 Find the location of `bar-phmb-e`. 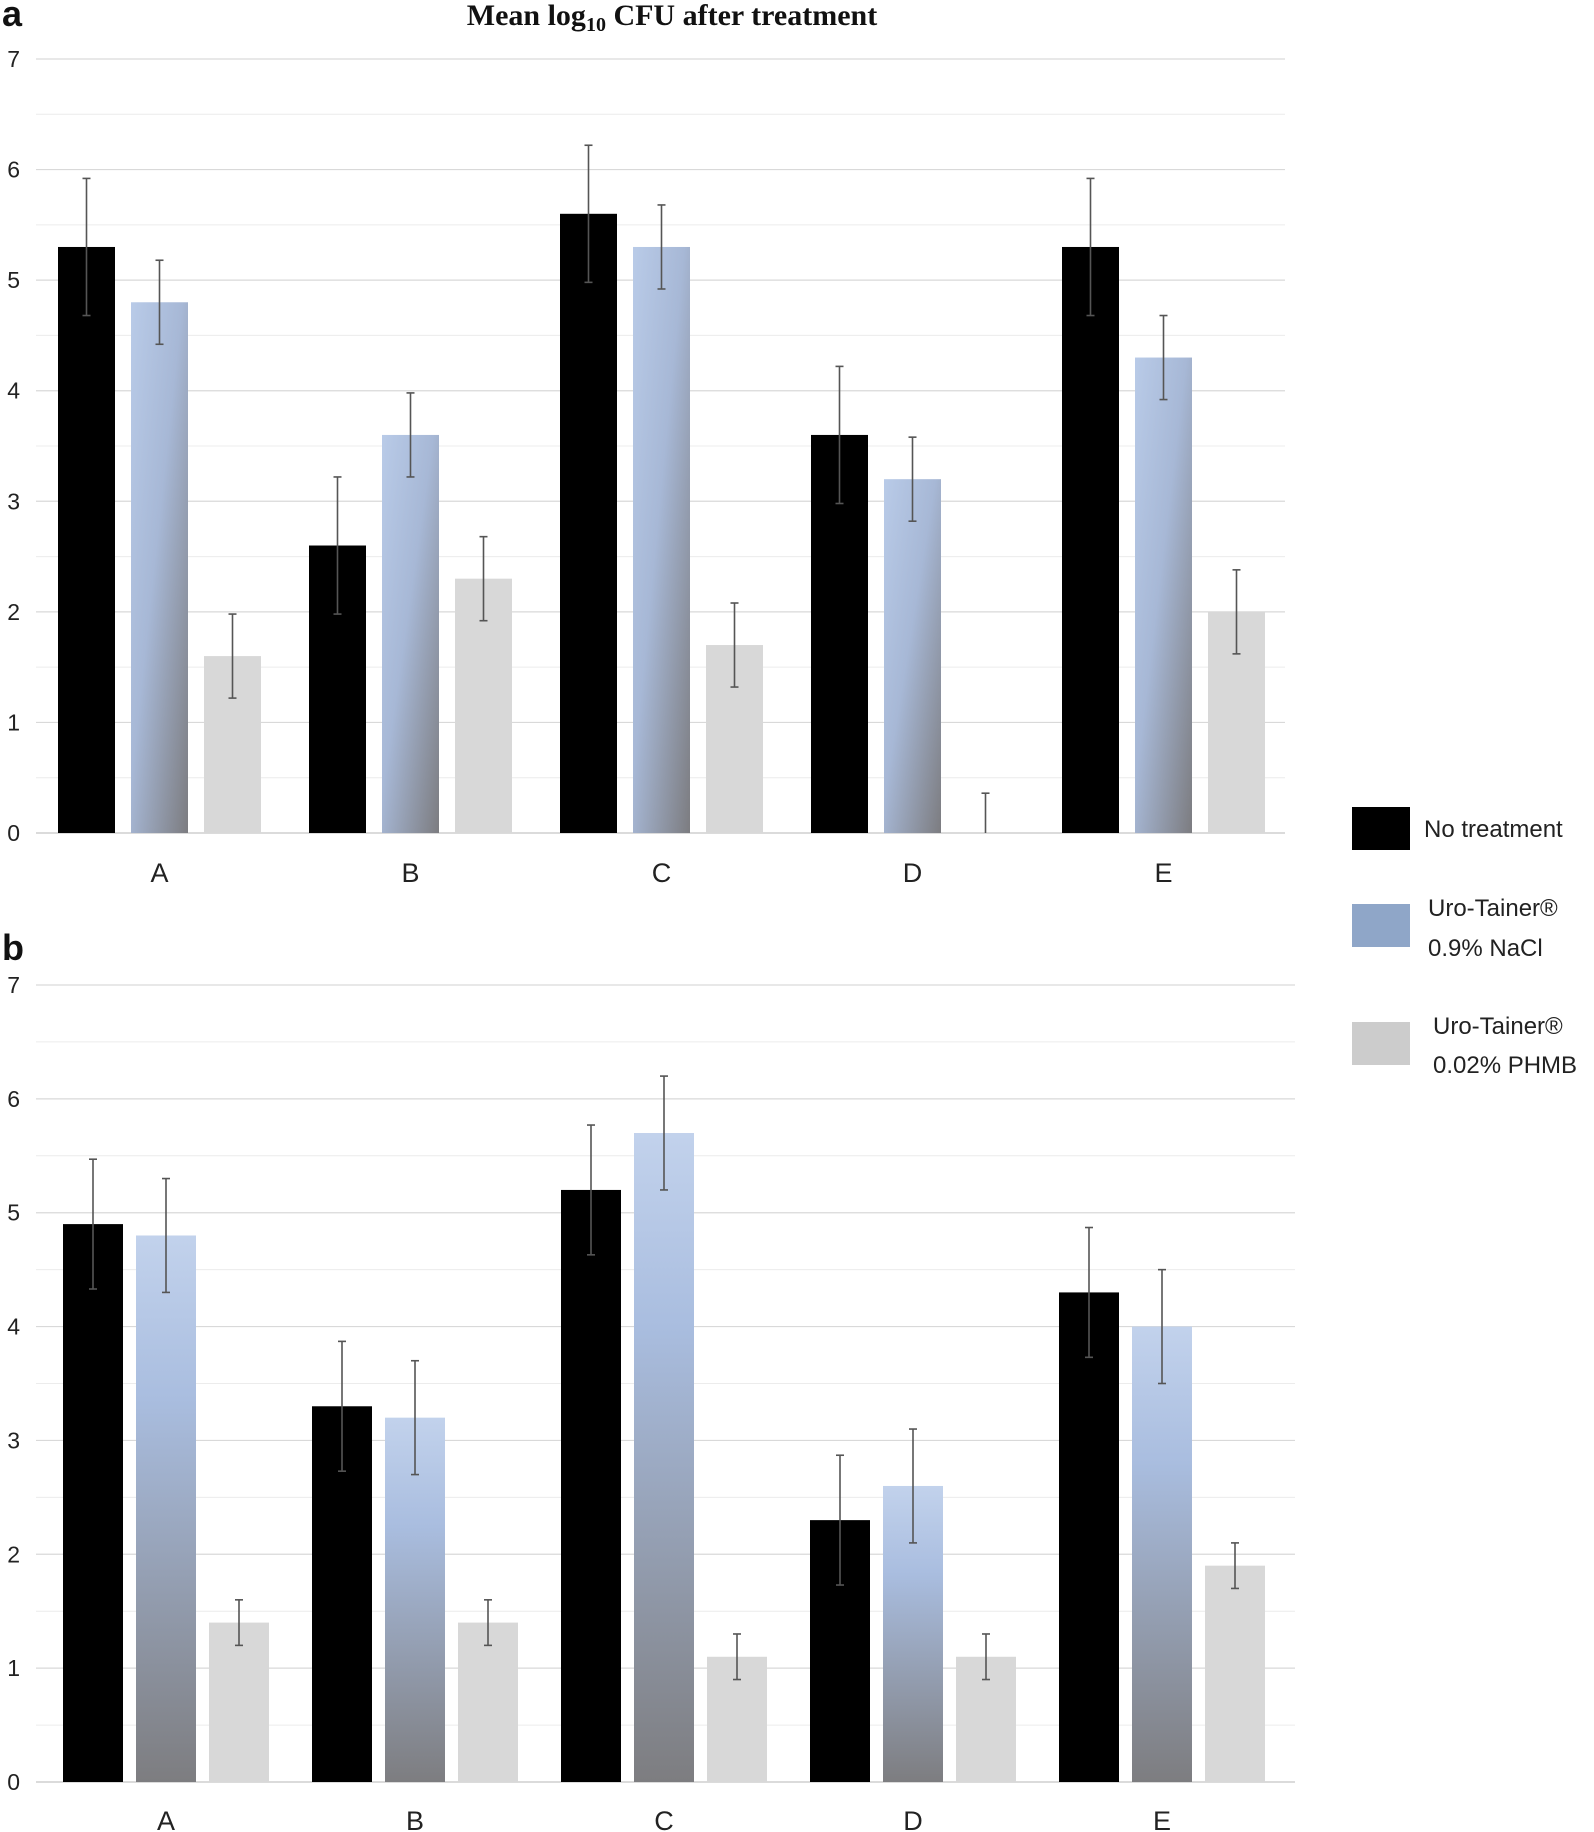

bar-phmb-e is located at coordinates (1235, 1673).